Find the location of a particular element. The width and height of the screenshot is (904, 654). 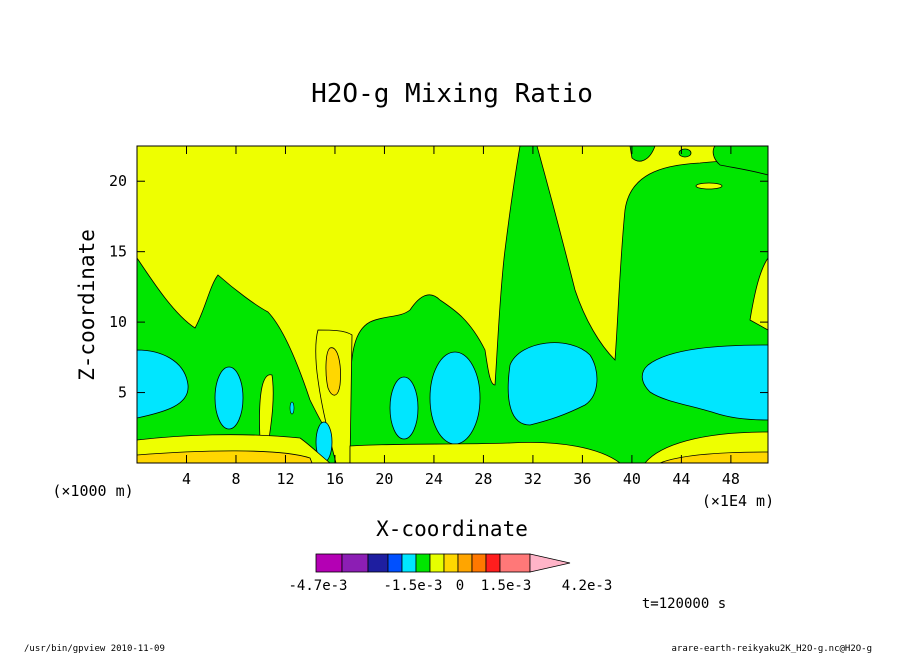

x-axis-label: X-coordinate is located at coordinates (452, 529).